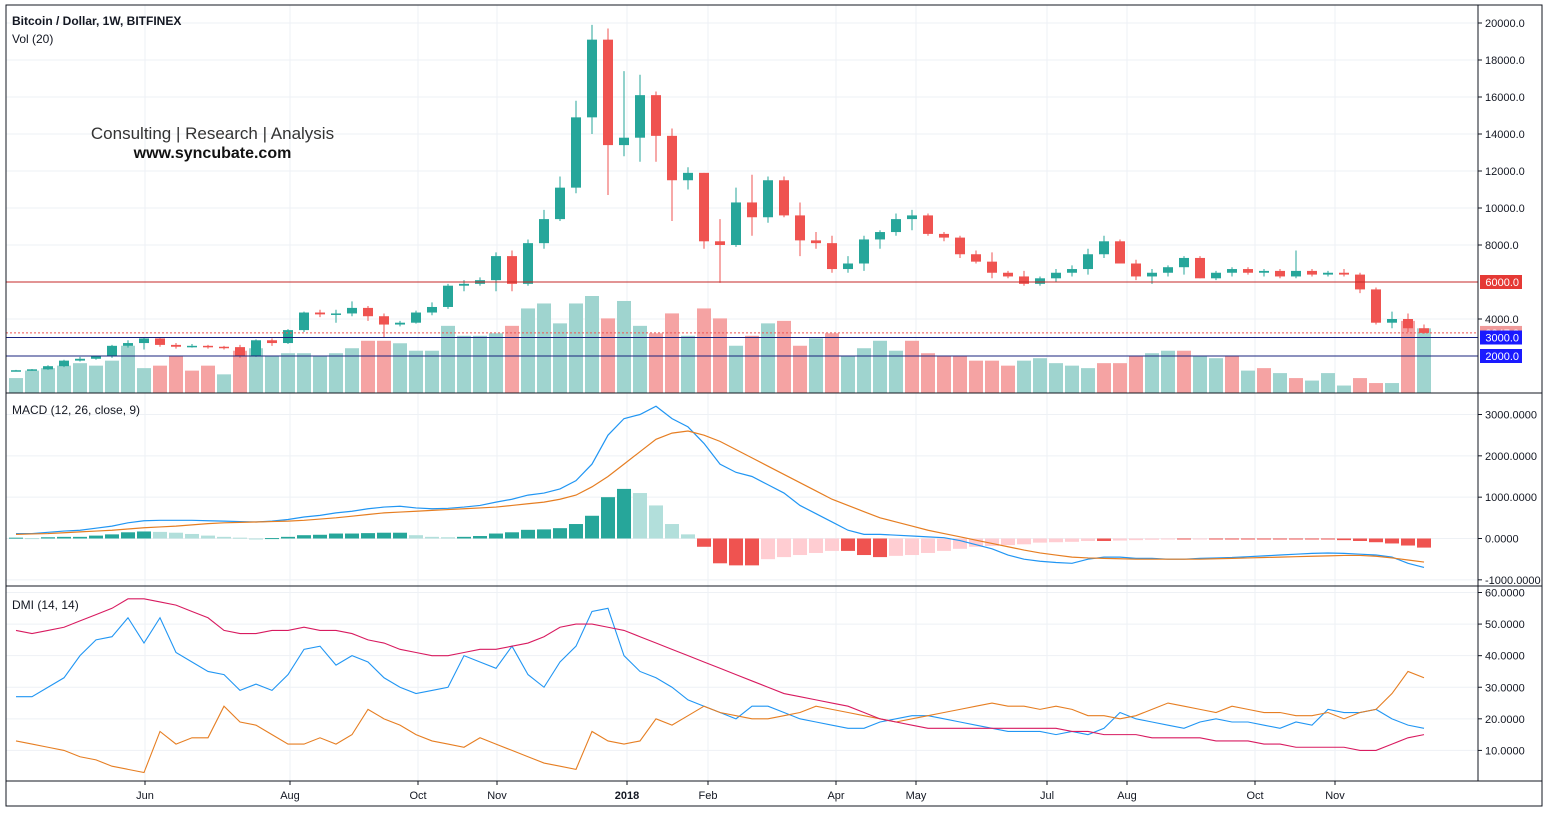 This screenshot has height=814, width=1549. Describe the element at coordinates (720, 496) in the screenshot. I see `signal-line` at that location.